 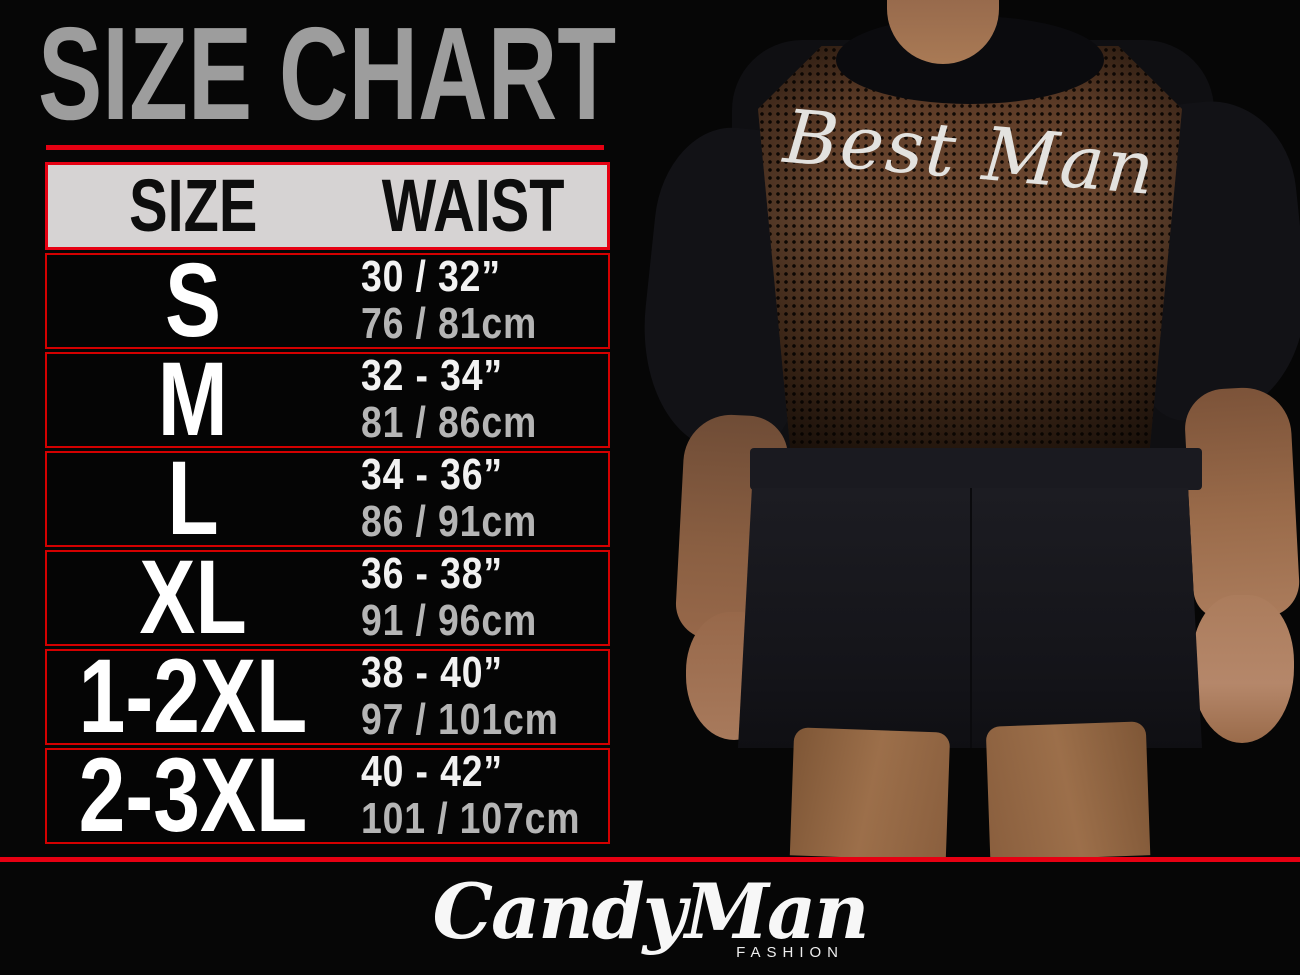 I want to click on brand-logo: CandyMan FASHION, so click(x=650, y=921).